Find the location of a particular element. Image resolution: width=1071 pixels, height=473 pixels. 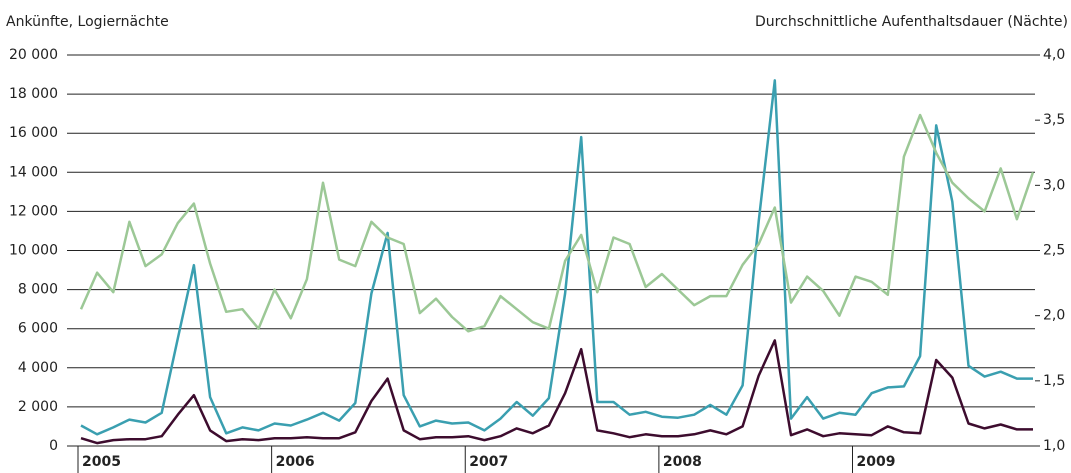

y2-tick-label: 3,5 is located at coordinates (1054, 120).